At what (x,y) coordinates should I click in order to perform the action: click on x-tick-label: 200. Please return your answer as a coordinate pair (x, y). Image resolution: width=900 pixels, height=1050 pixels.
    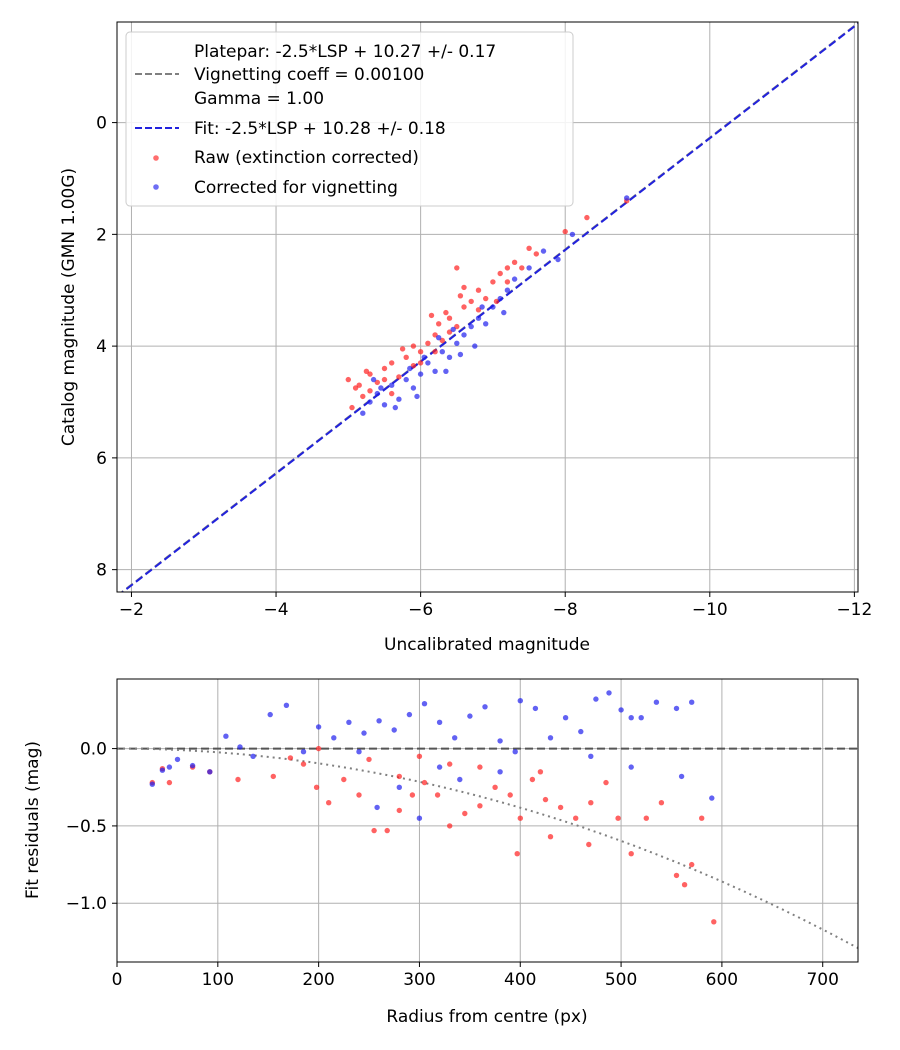
    Looking at the image, I should click on (318, 980).